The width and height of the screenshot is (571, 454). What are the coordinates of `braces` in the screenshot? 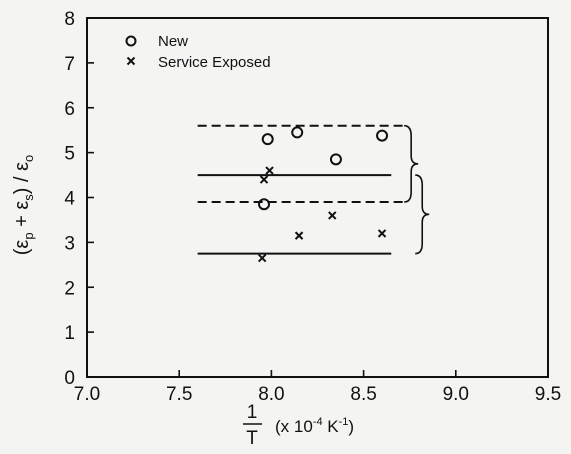 It's located at (417, 189).